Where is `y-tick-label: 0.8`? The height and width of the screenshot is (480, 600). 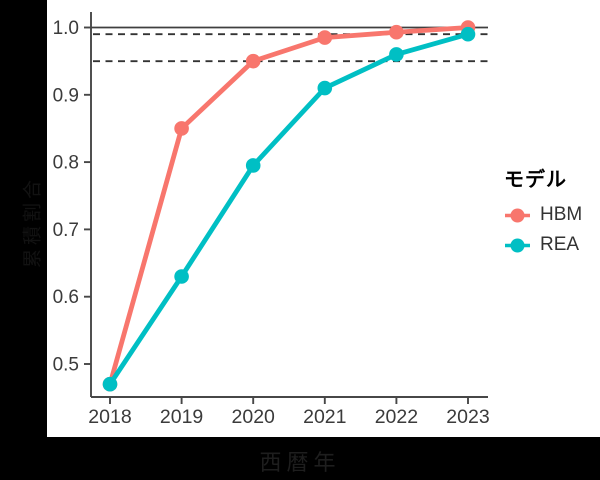 y-tick-label: 0.8 is located at coordinates (66, 163).